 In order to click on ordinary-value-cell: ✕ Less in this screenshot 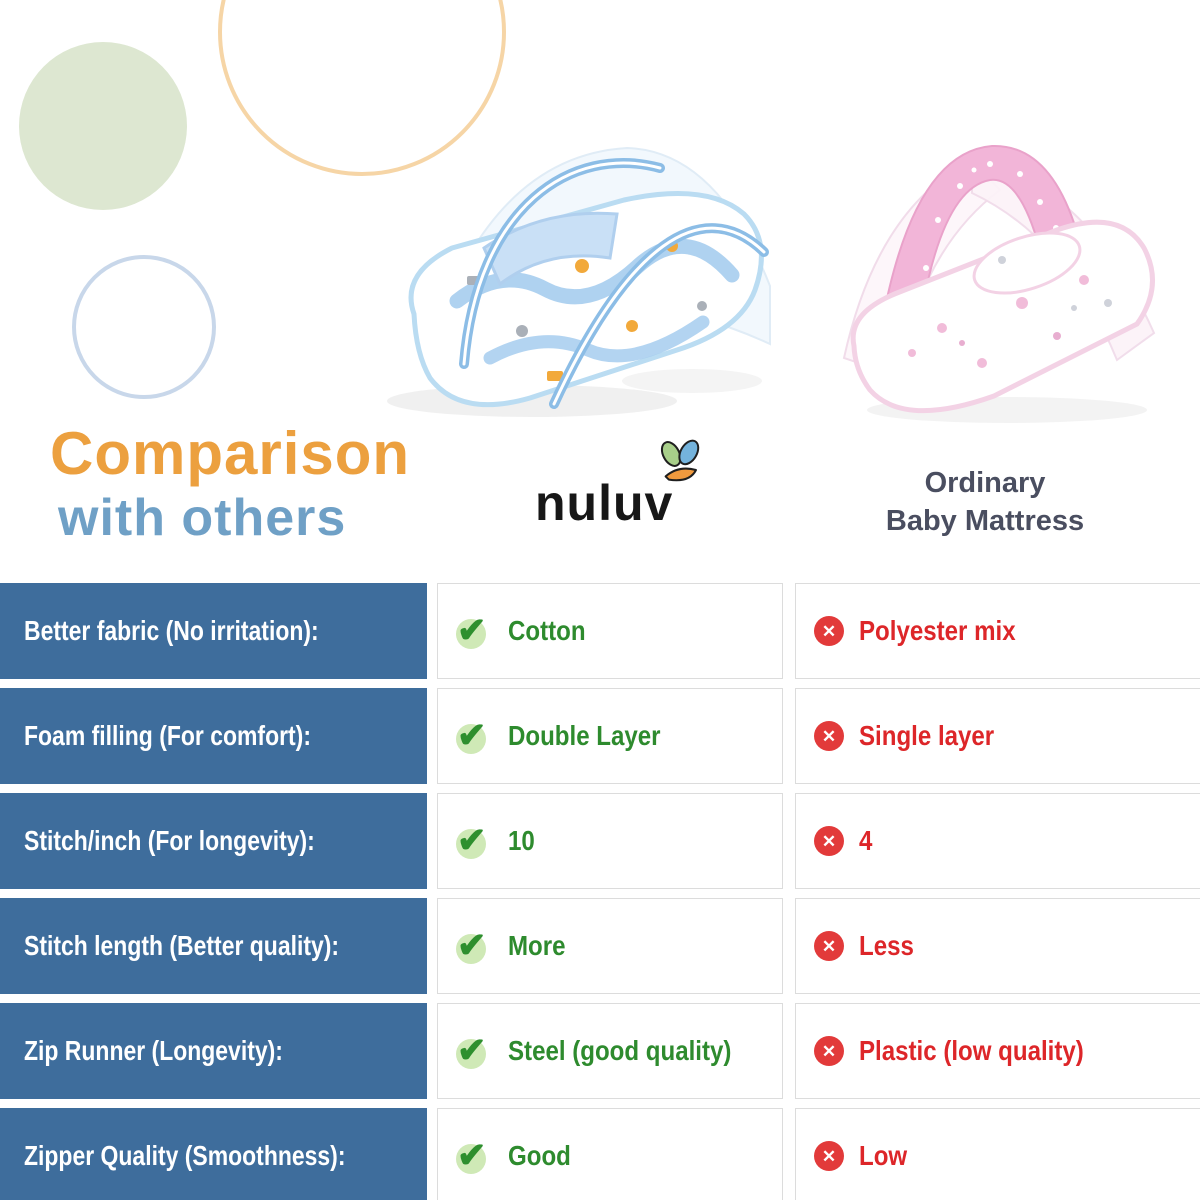, I will do `click(997, 946)`.